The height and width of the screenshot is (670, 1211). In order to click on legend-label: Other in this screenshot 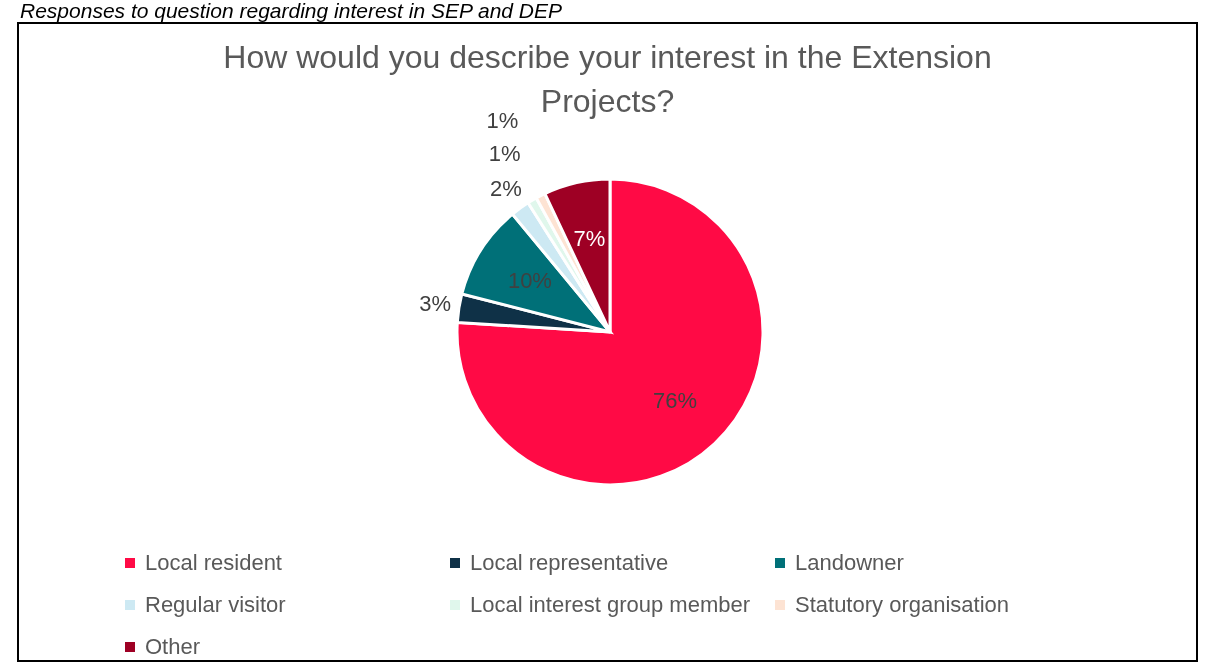, I will do `click(173, 646)`.